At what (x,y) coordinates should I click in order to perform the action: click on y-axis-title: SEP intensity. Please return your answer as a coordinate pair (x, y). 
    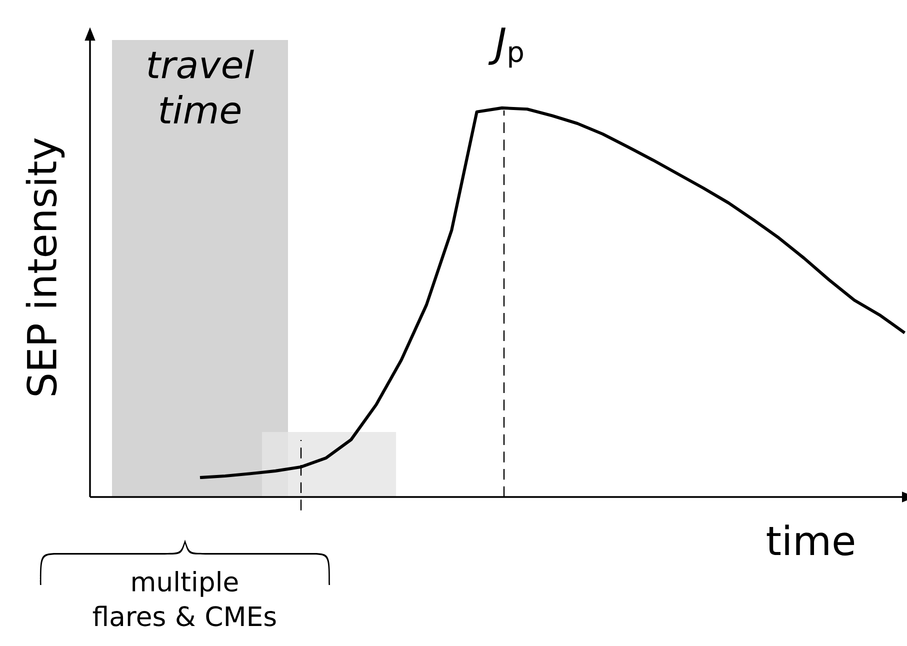
    Looking at the image, I should click on (45, 267).